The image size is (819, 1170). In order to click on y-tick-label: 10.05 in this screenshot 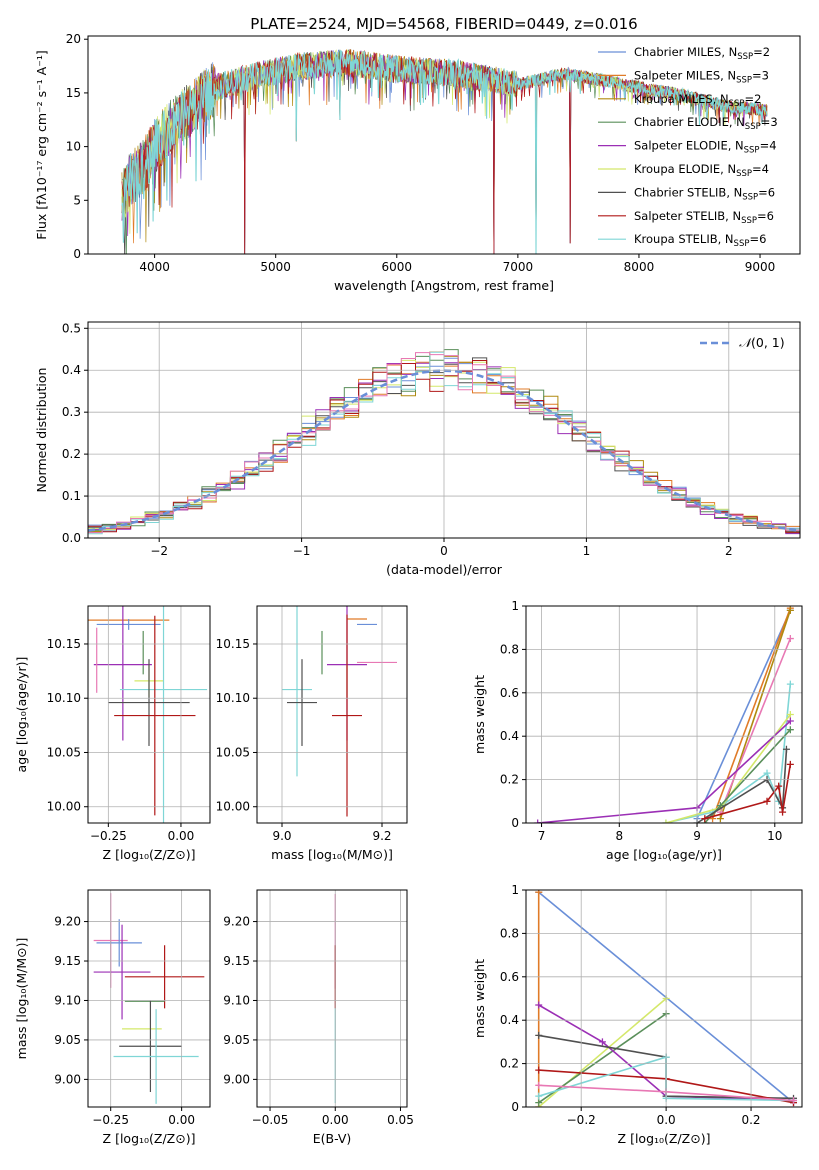, I will do `click(233, 752)`.